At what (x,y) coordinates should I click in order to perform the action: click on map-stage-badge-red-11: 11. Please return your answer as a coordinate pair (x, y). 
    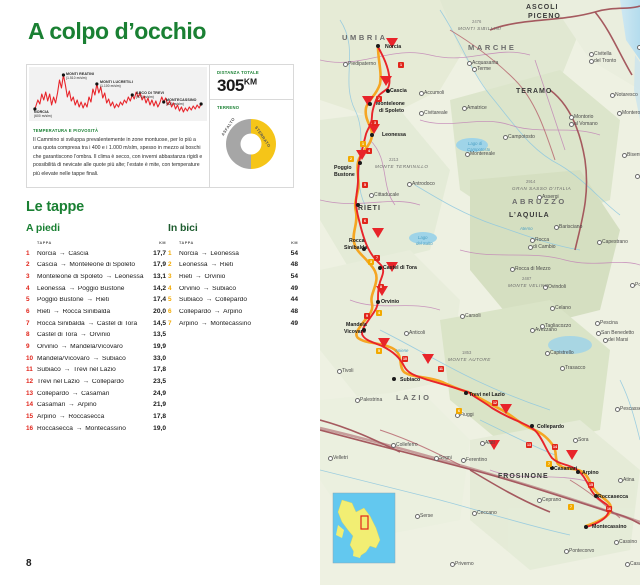
    Looking at the image, I should click on (441, 369).